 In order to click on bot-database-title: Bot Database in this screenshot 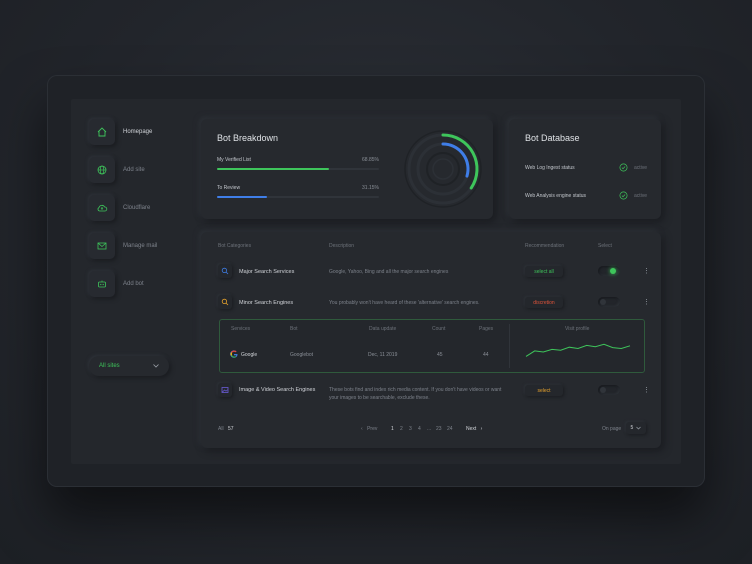, I will do `click(552, 138)`.